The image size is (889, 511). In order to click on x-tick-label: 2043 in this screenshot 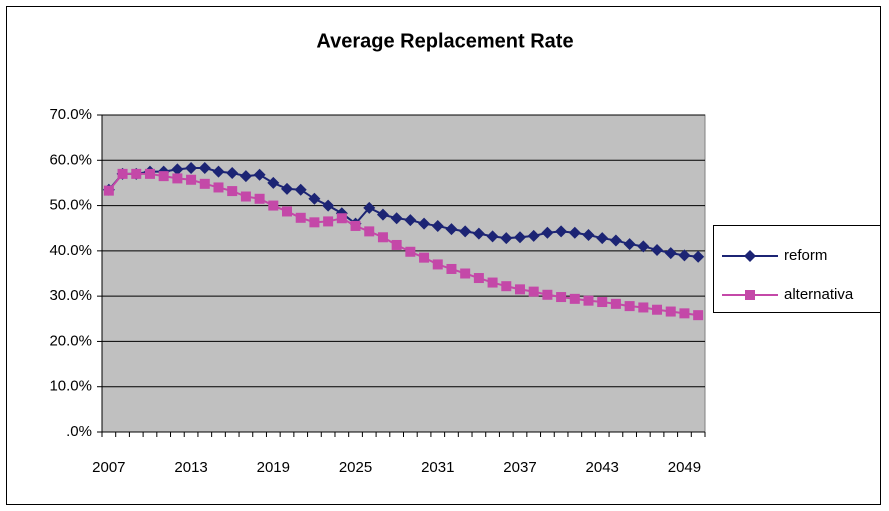, I will do `click(602, 467)`.